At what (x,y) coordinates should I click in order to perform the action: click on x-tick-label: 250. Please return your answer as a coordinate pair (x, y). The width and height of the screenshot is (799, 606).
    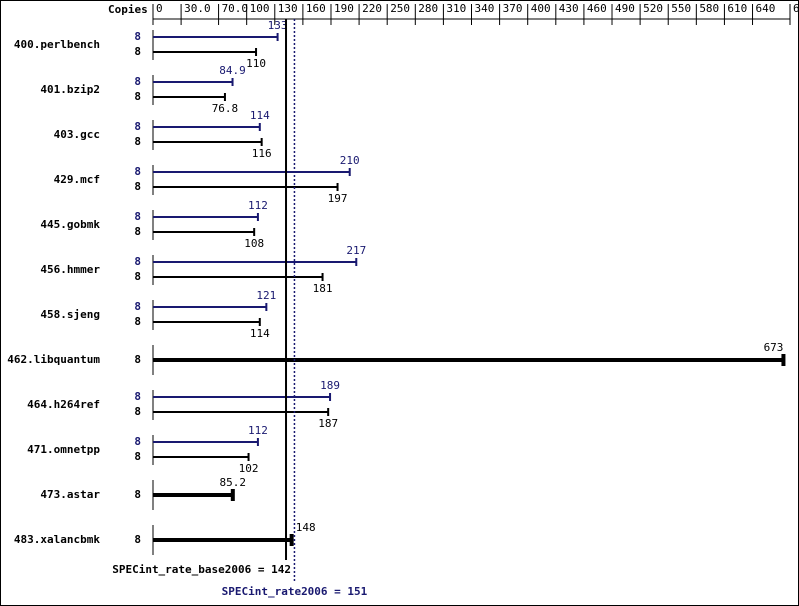
    Looking at the image, I should click on (400, 8).